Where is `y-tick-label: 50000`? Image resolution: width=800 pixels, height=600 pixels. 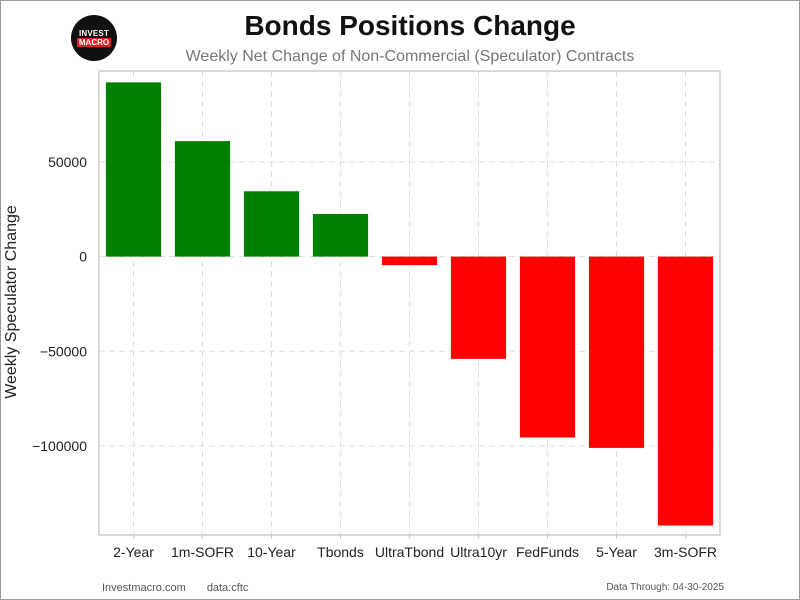 y-tick-label: 50000 is located at coordinates (67, 162).